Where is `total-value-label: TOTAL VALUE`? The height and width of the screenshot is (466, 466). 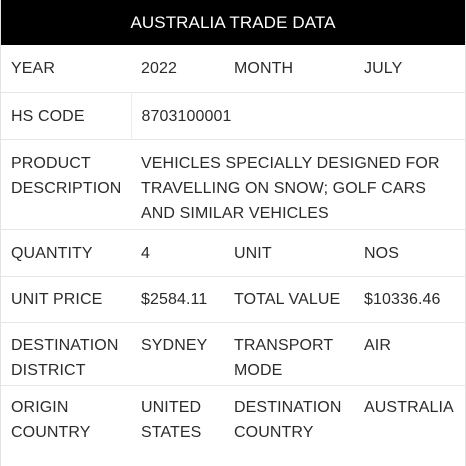 total-value-label: TOTAL VALUE is located at coordinates (289, 299).